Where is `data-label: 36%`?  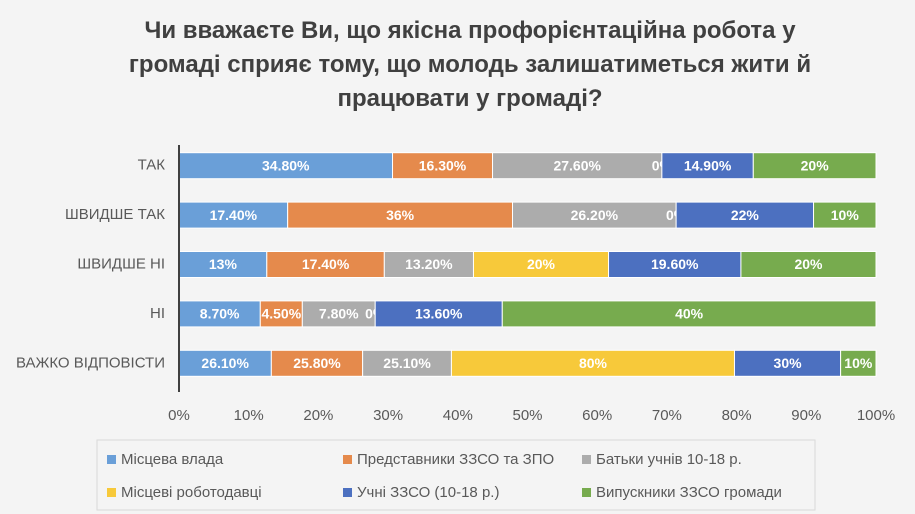
data-label: 36% is located at coordinates (400, 215).